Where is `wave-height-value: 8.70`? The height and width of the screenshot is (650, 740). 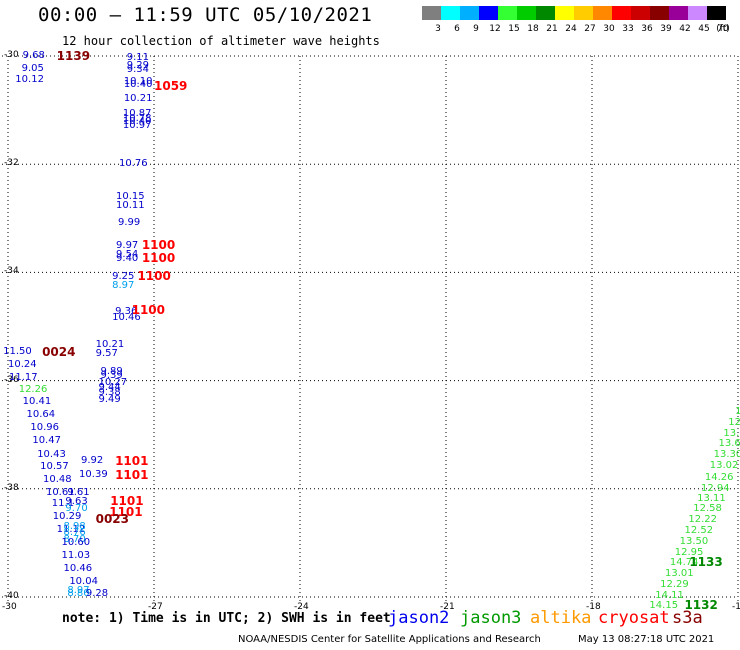 wave-height-value: 8.70 is located at coordinates (74, 539).